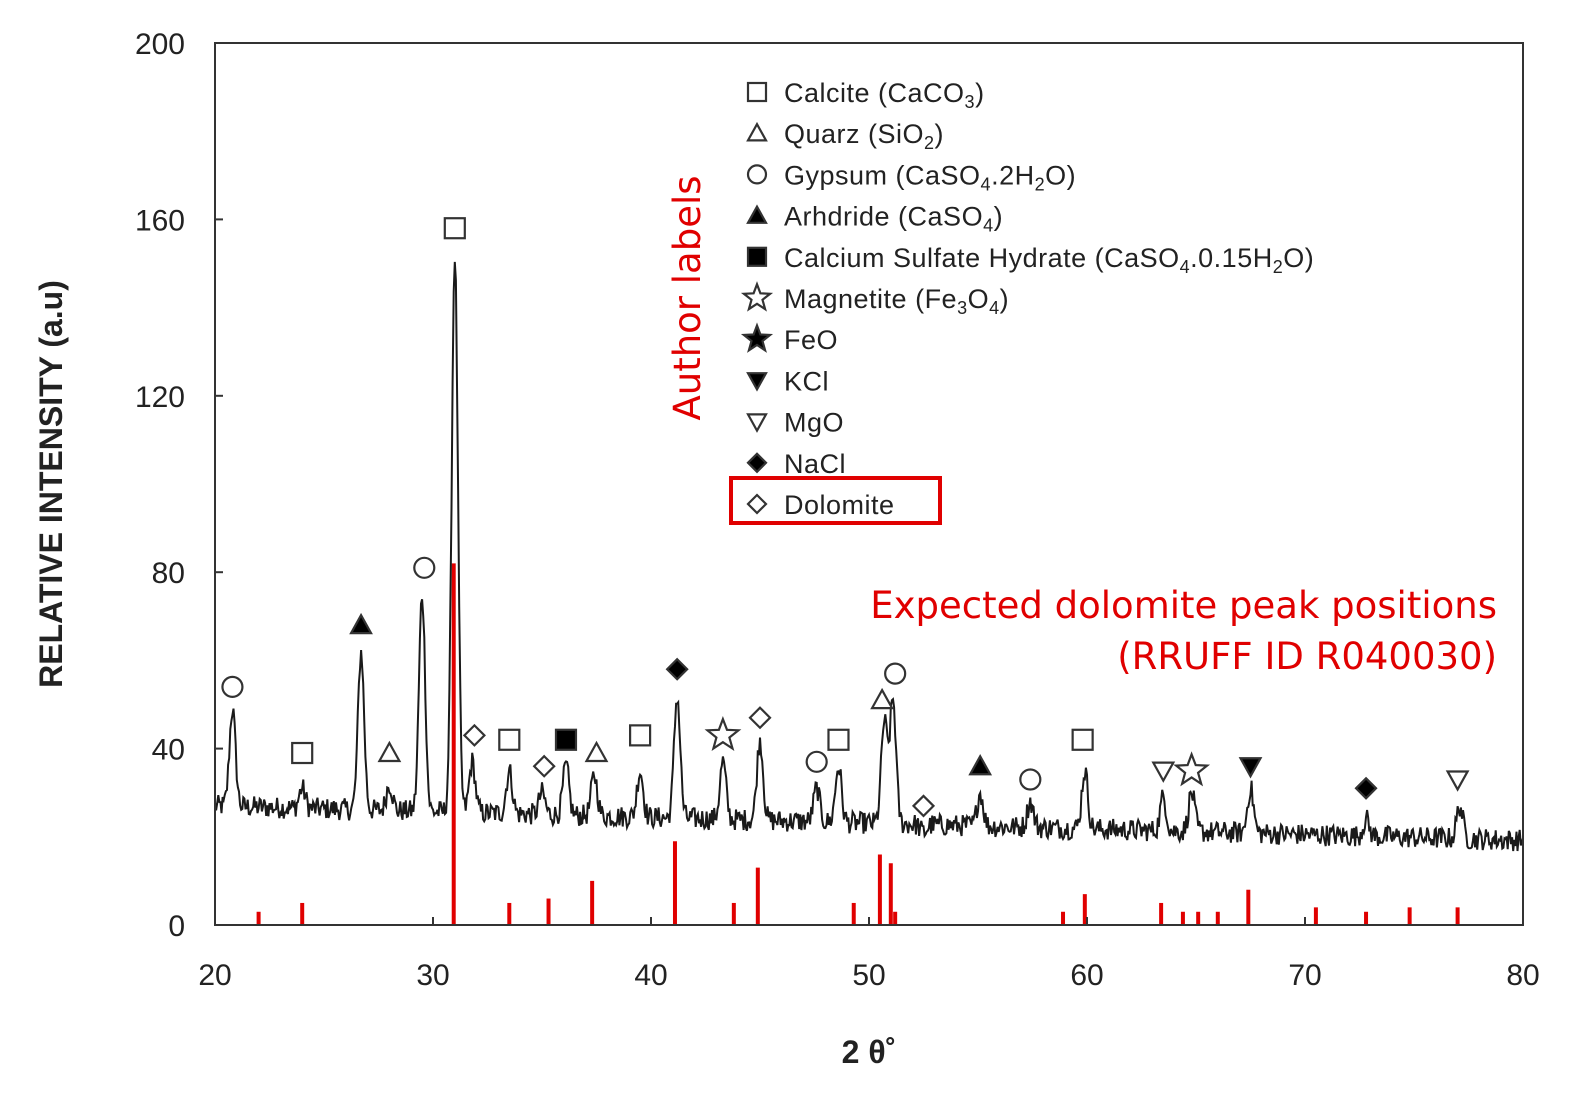  Describe the element at coordinates (757, 382) in the screenshot. I see `inv-triangle-filled-legend-icon` at that location.